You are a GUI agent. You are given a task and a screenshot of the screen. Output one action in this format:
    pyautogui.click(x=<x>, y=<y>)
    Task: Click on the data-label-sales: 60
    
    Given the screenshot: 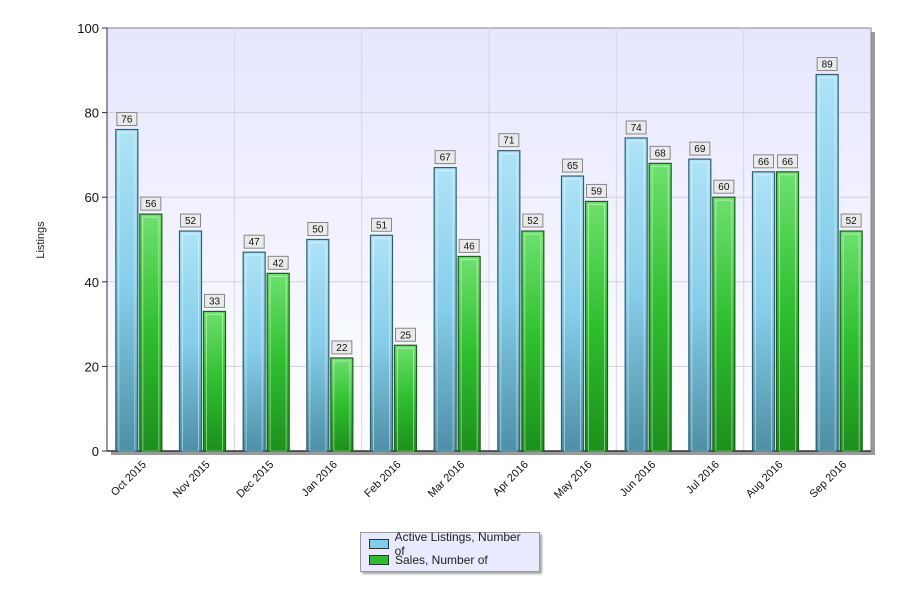 What is the action you would take?
    pyautogui.click(x=724, y=187)
    